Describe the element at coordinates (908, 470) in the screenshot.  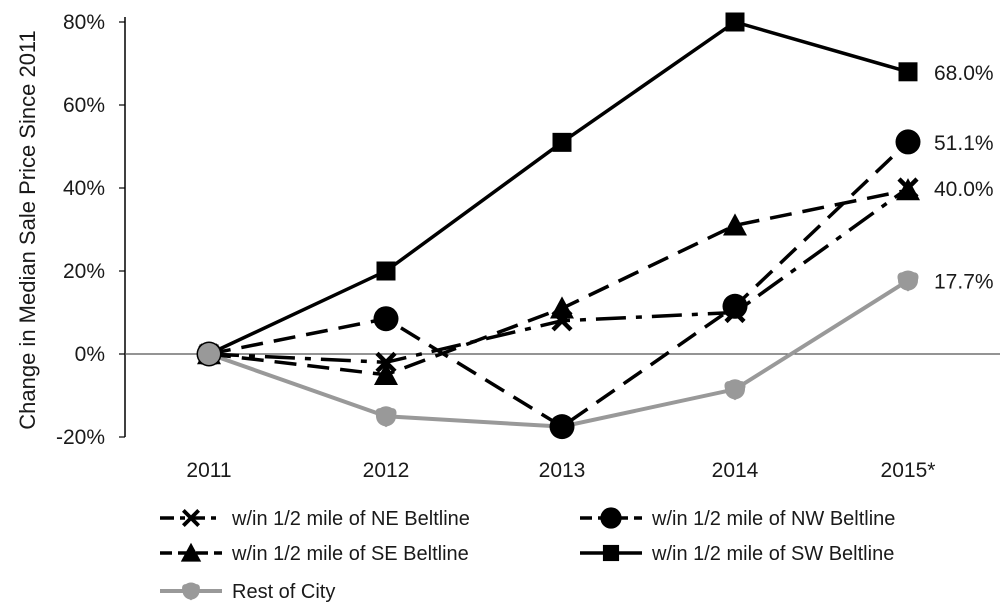
I see `x-tick-label: 2015*` at that location.